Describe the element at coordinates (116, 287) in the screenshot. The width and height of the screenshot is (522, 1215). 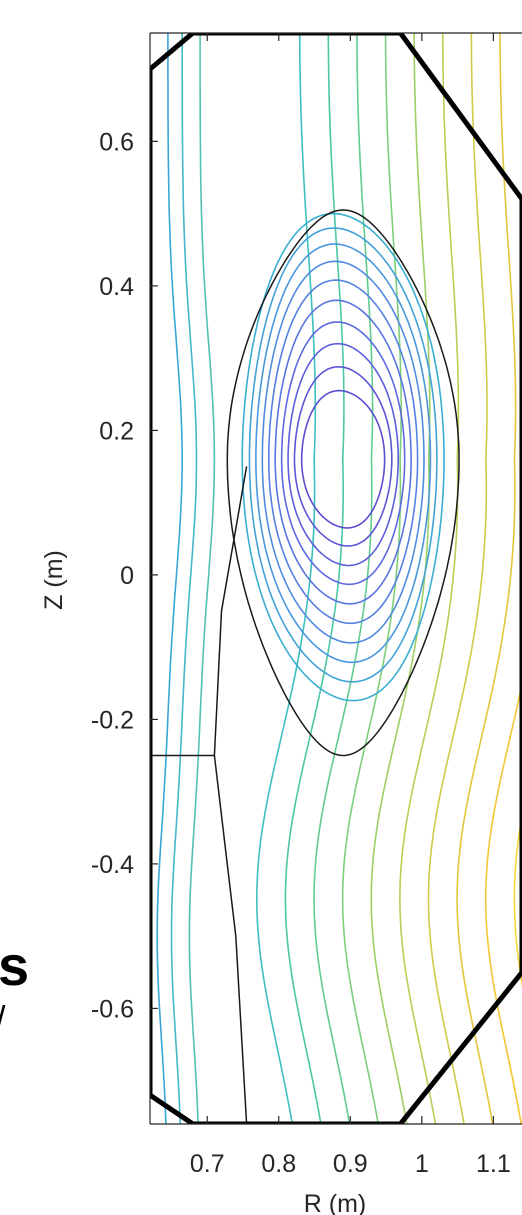
I see `y-tick-label: 0.4` at that location.